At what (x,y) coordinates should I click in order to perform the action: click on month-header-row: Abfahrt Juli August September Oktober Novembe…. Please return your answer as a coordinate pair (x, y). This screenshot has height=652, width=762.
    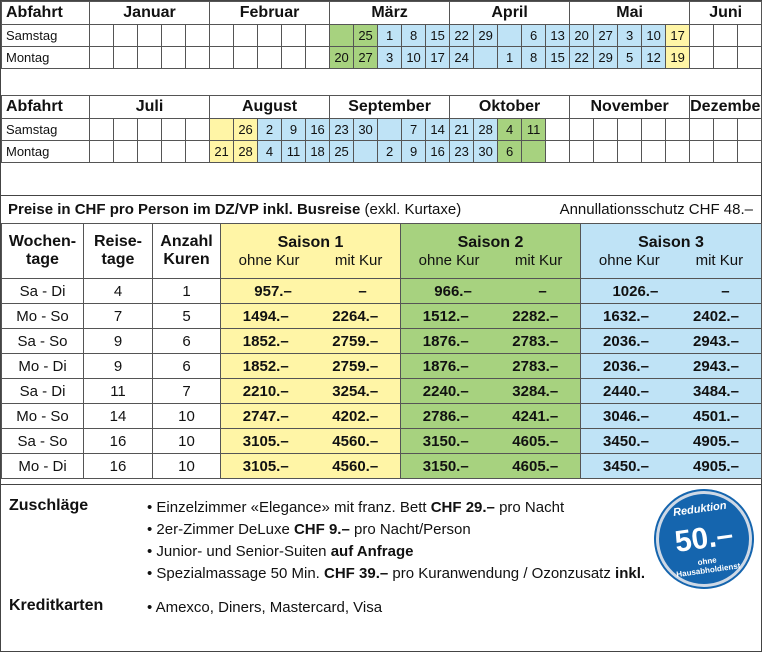
    Looking at the image, I should click on (381, 107).